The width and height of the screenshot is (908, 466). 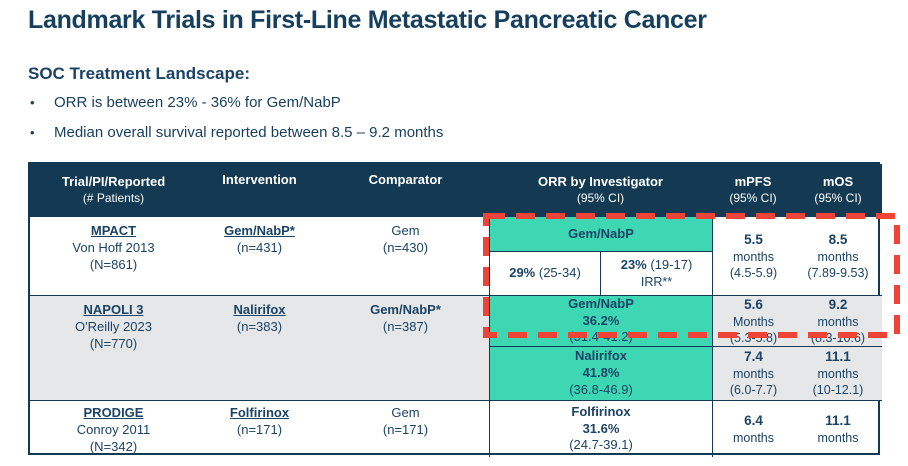 What do you see at coordinates (753, 190) in the screenshot?
I see `header-mpfs: mPFS (95% CI)` at bounding box center [753, 190].